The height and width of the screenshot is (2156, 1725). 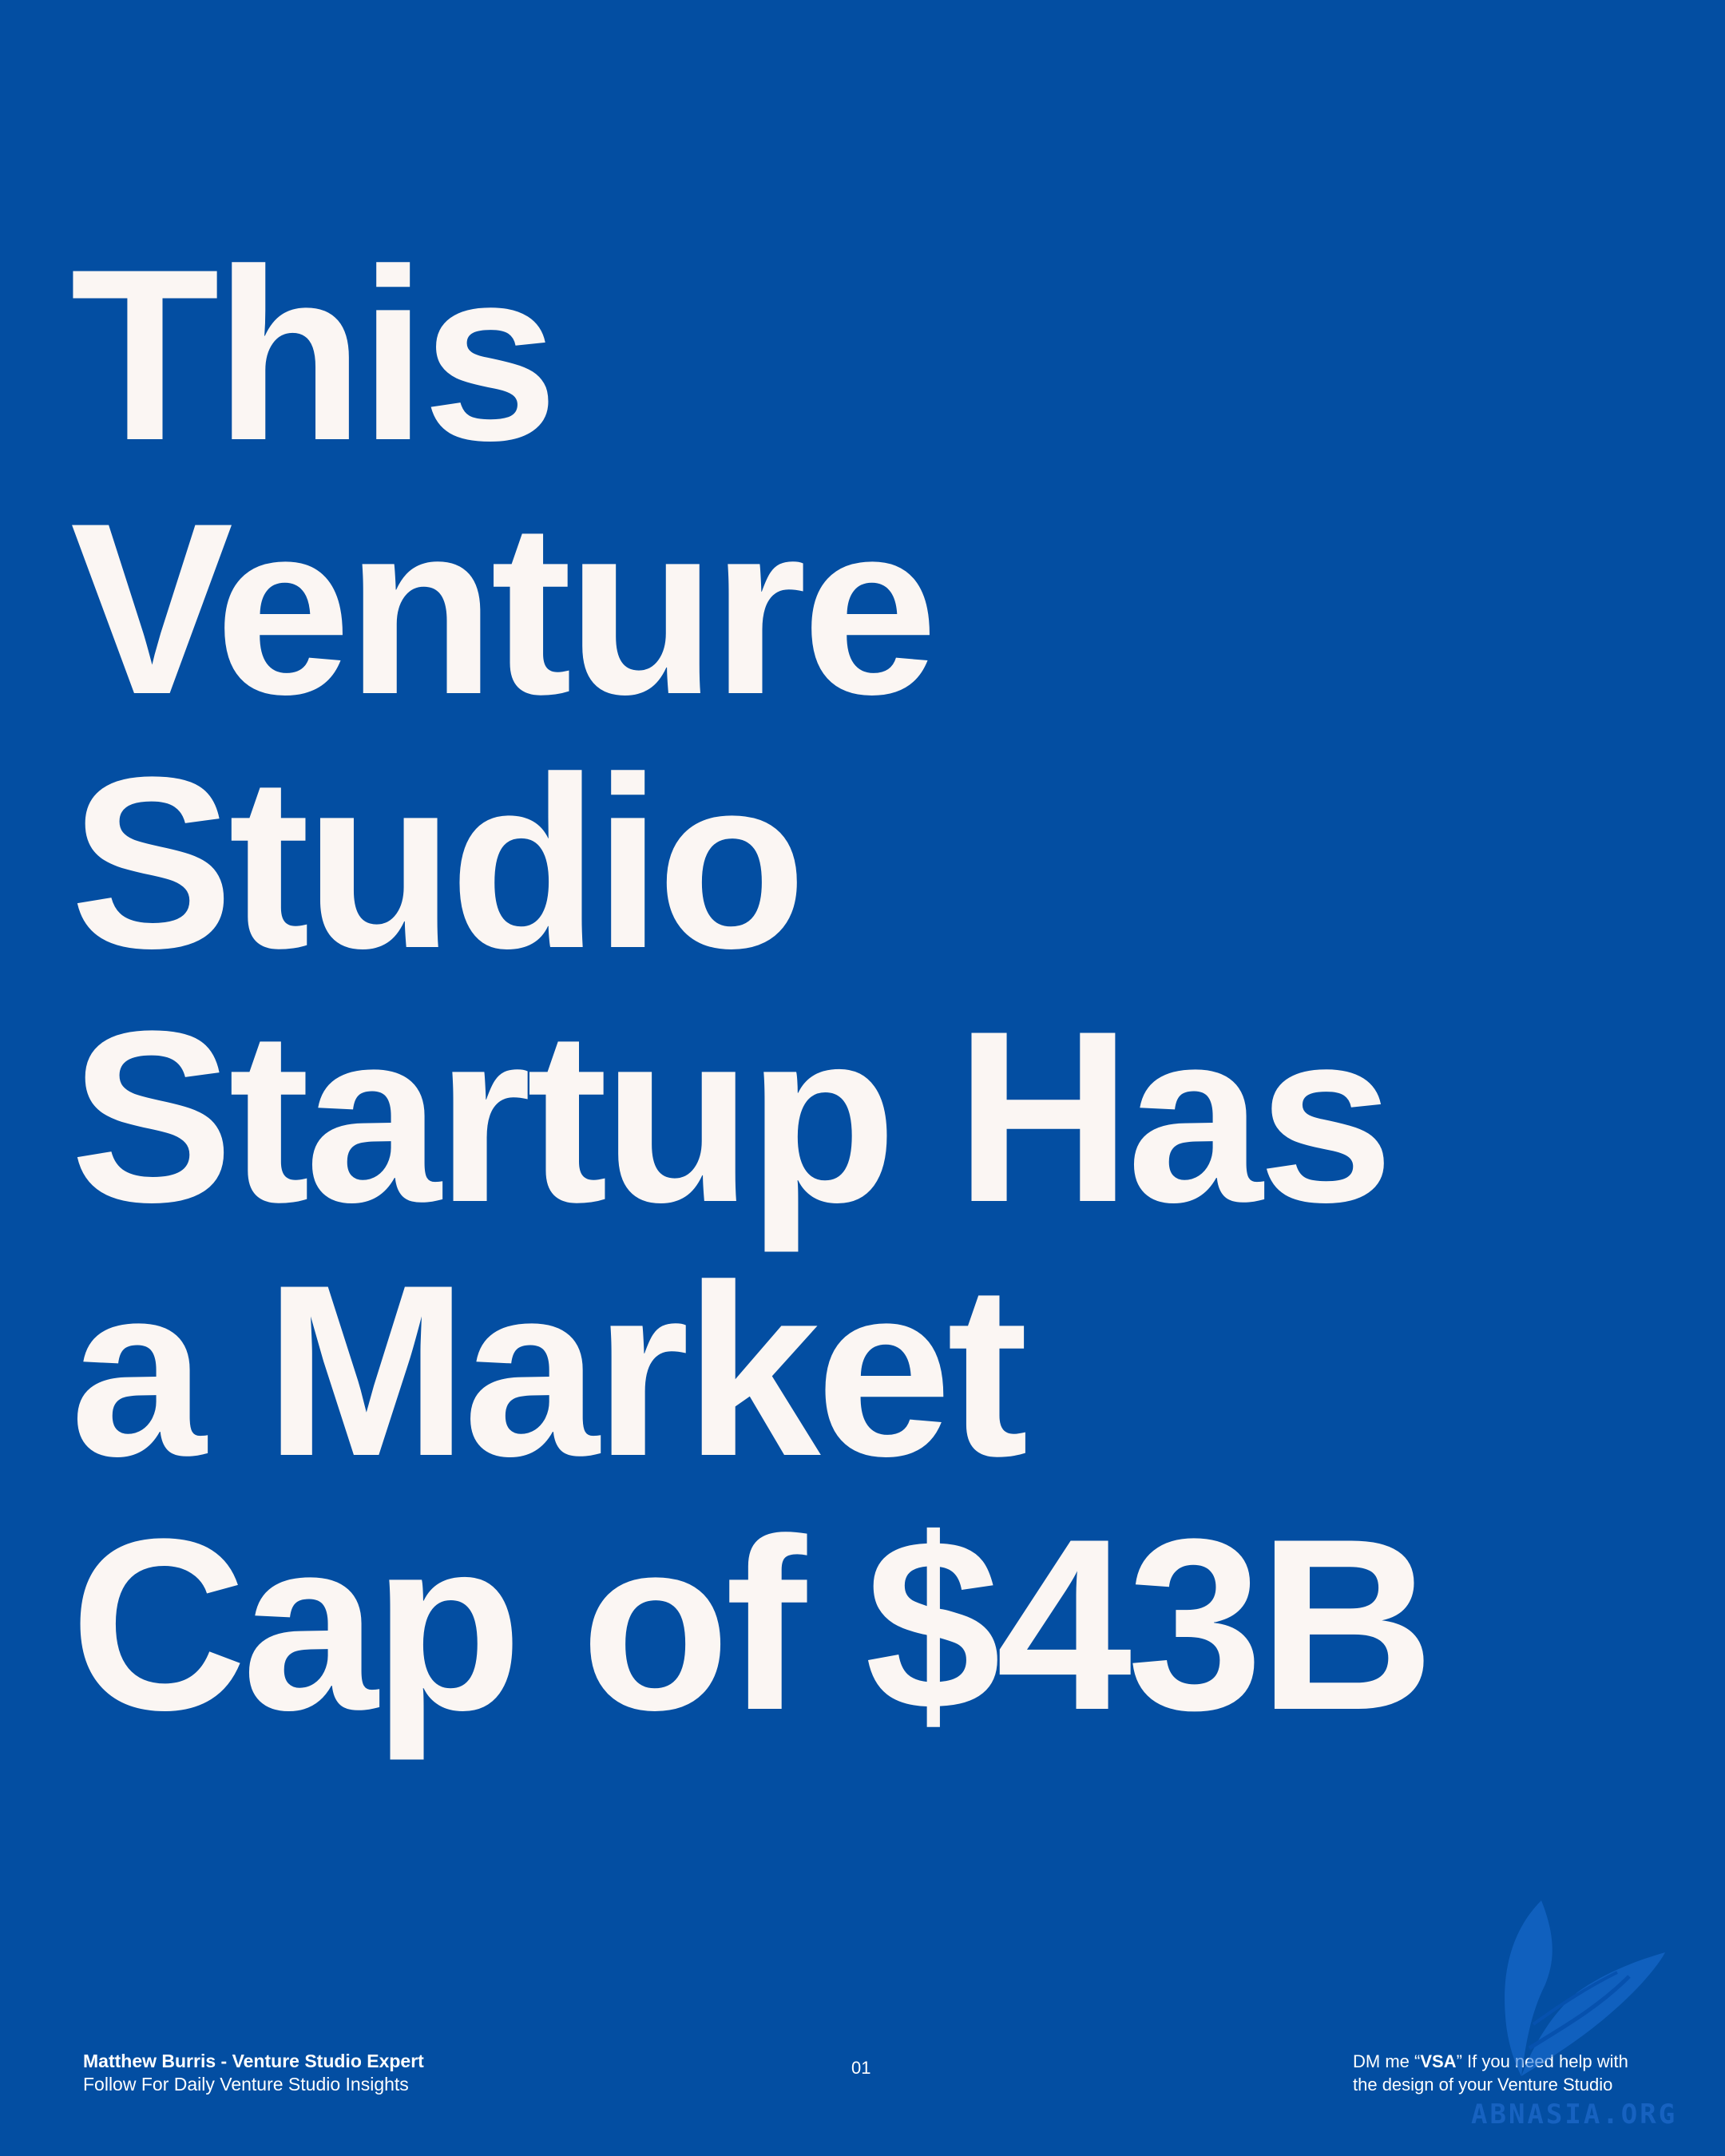 I want to click on cta-keyword: VSA, so click(x=1439, y=2061).